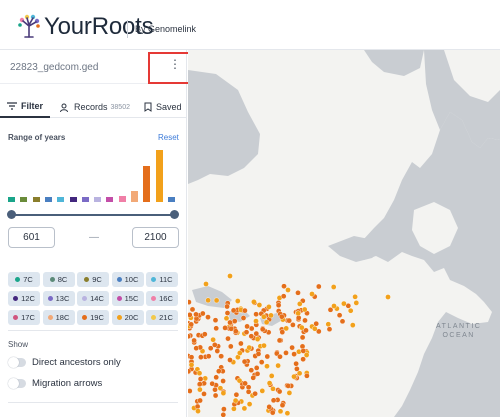  What do you see at coordinates (175, 64) in the screenshot?
I see `more-vertical-icon: ⋮` at bounding box center [175, 64].